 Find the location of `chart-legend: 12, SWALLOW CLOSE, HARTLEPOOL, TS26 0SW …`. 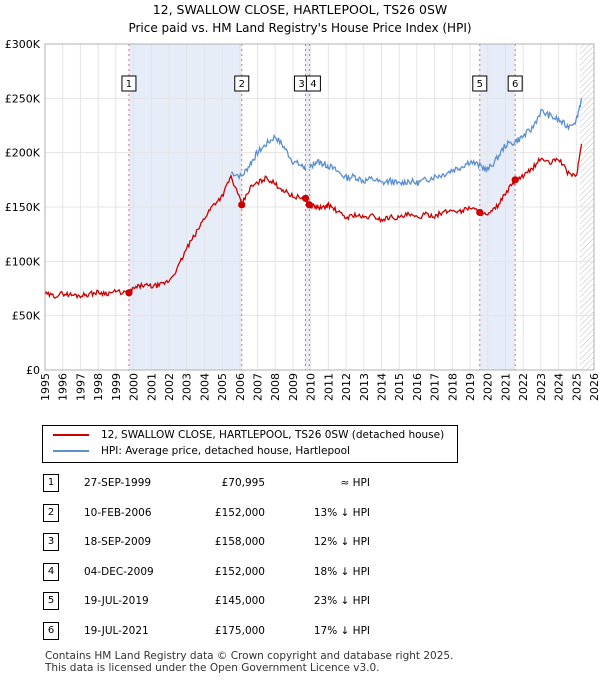

chart-legend: 12, SWALLOW CLOSE, HARTLEPOOL, TS26 0SW … is located at coordinates (250, 444).